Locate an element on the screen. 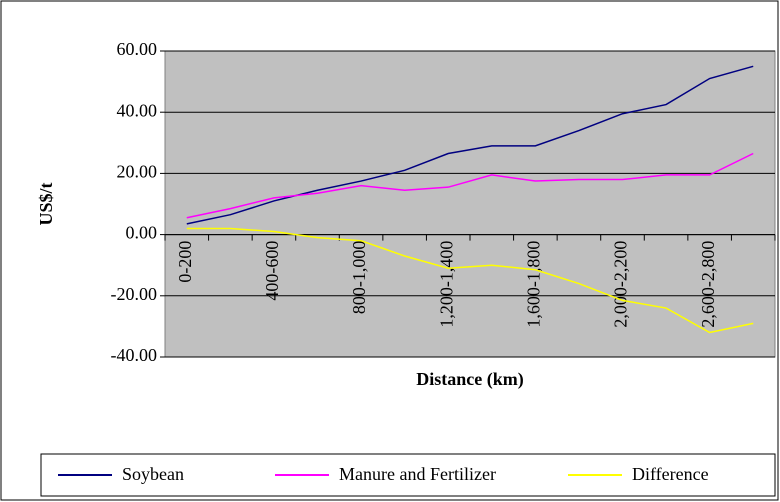 The width and height of the screenshot is (780, 502). series-line is located at coordinates (470, 185).